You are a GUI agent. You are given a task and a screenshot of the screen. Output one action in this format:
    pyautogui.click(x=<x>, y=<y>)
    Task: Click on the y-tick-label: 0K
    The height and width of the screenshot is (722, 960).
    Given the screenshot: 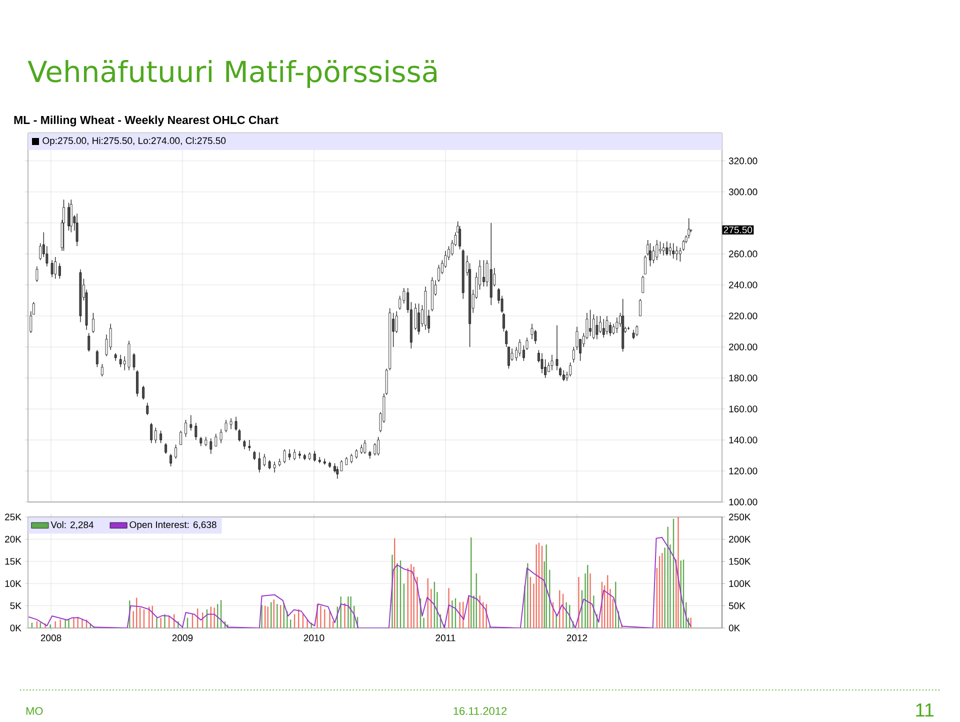 What is the action you would take?
    pyautogui.click(x=16, y=628)
    